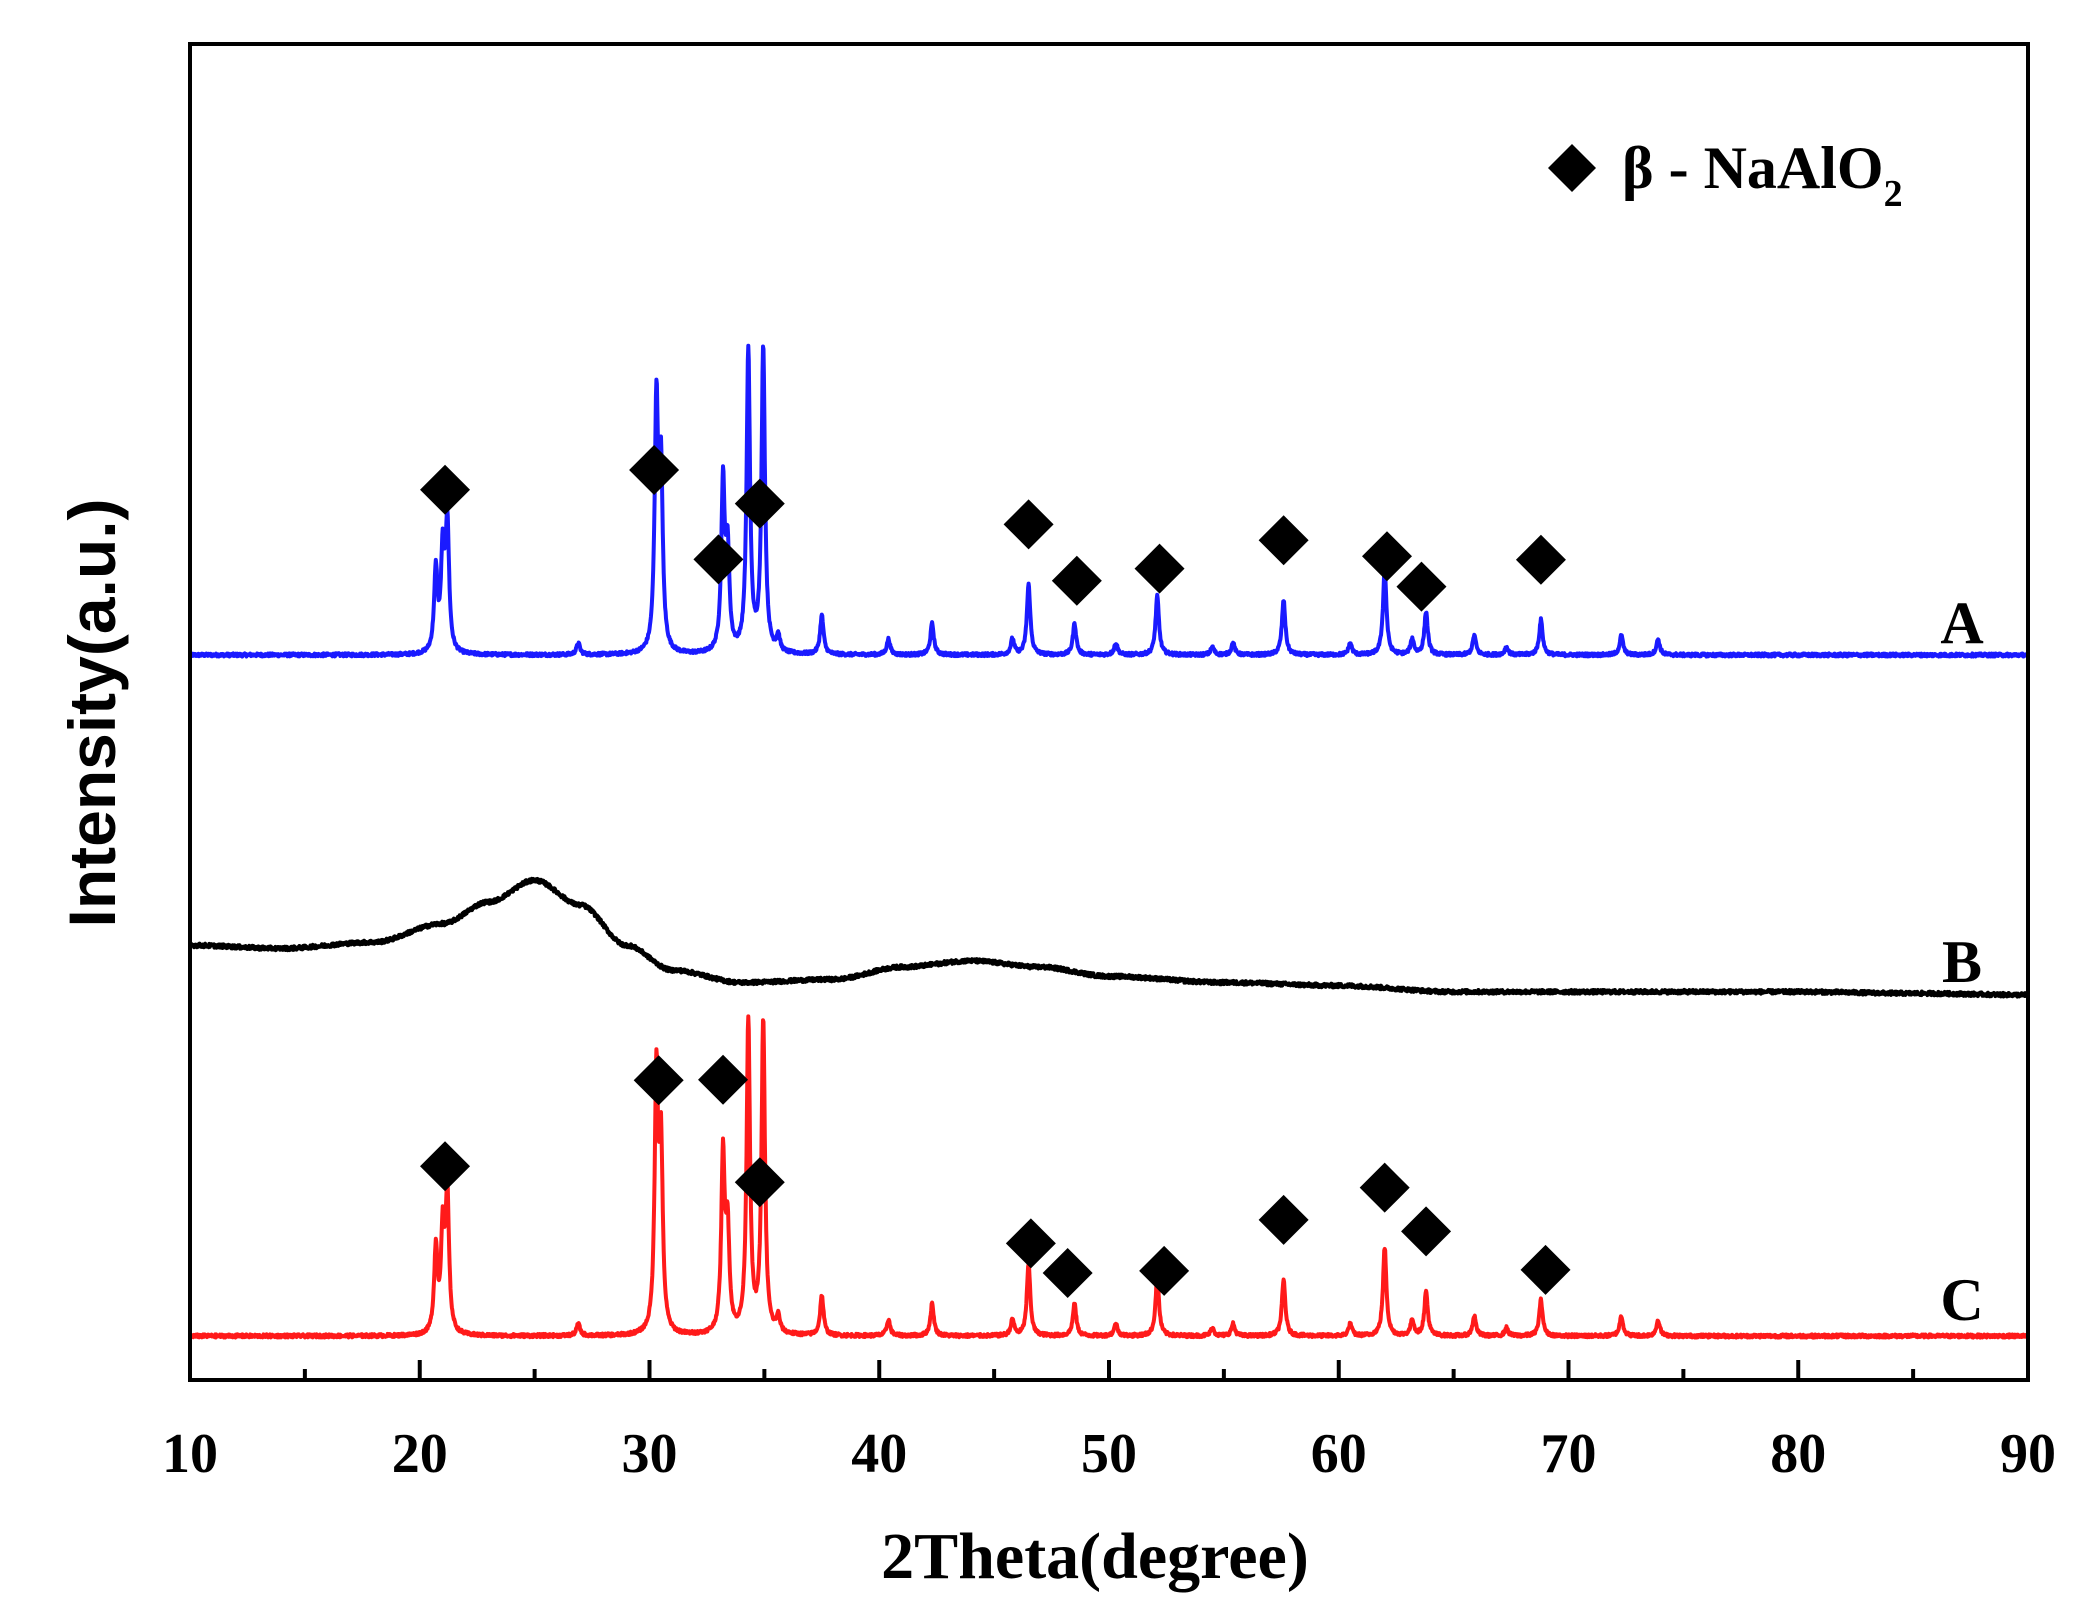 The height and width of the screenshot is (1624, 2088). Describe the element at coordinates (1109, 937) in the screenshot. I see `series-line-b` at that location.